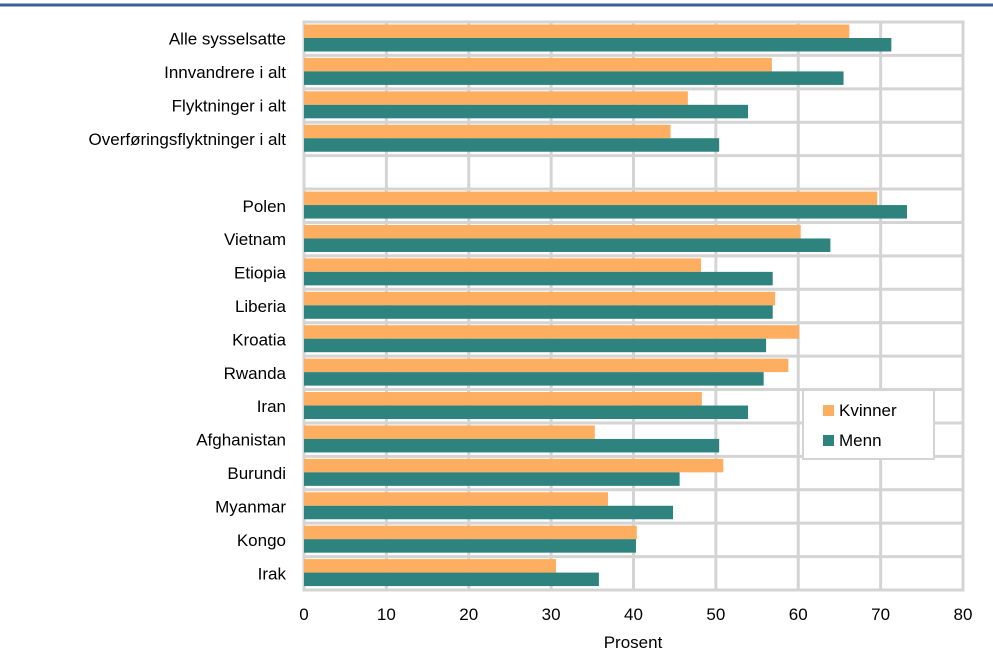  What do you see at coordinates (260, 273) in the screenshot?
I see `category-label: Etiopia` at bounding box center [260, 273].